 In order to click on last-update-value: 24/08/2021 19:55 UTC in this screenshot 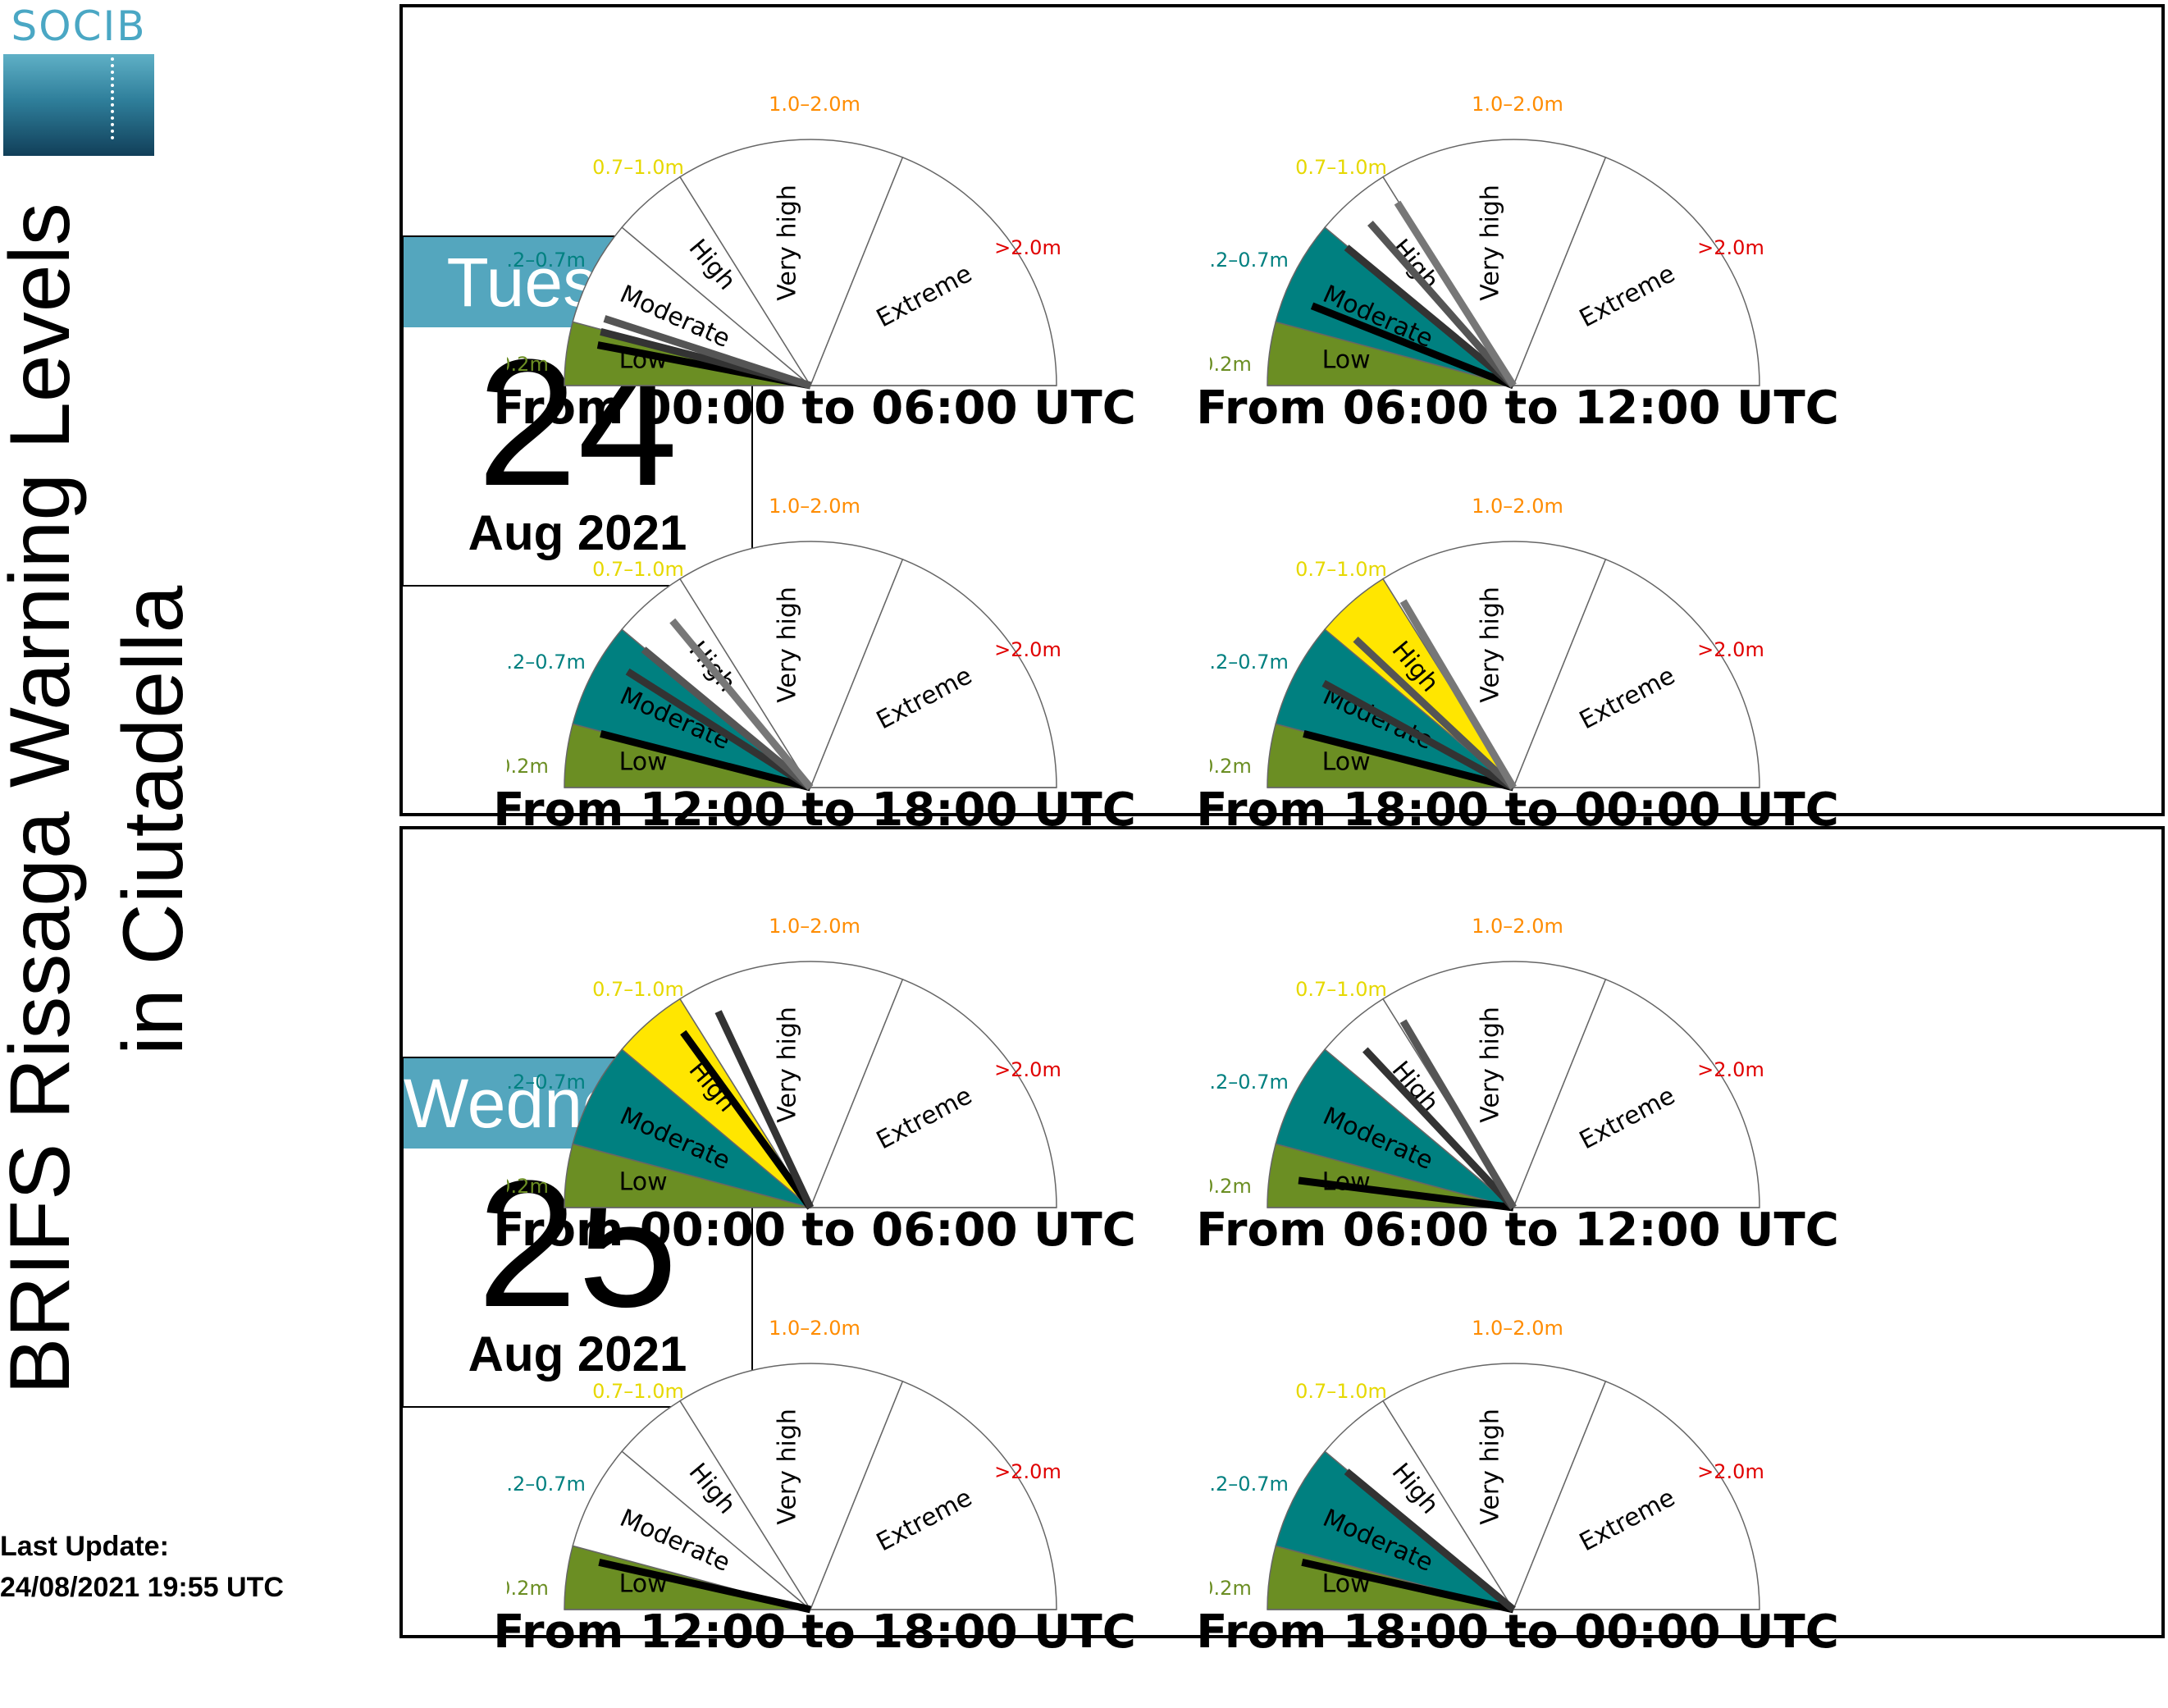, I will do `click(142, 1587)`.